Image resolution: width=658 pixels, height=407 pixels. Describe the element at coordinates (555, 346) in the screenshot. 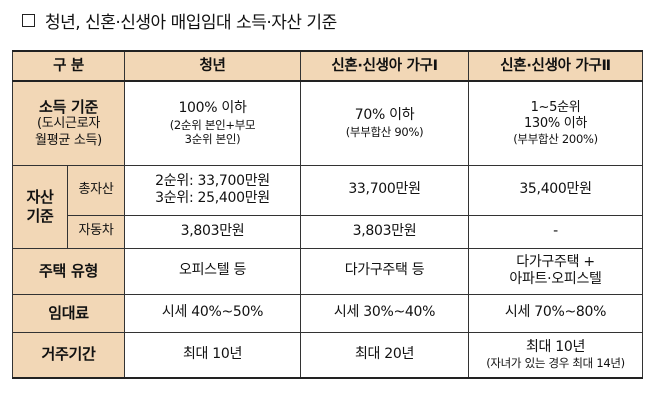

I see `residence-n2-main: 최대 10년` at that location.